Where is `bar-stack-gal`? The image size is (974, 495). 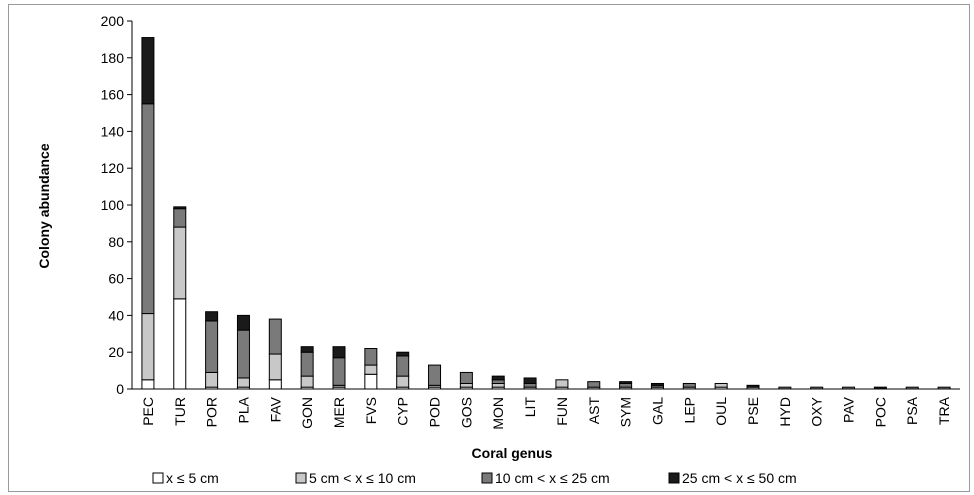
bar-stack-gal is located at coordinates (657, 386).